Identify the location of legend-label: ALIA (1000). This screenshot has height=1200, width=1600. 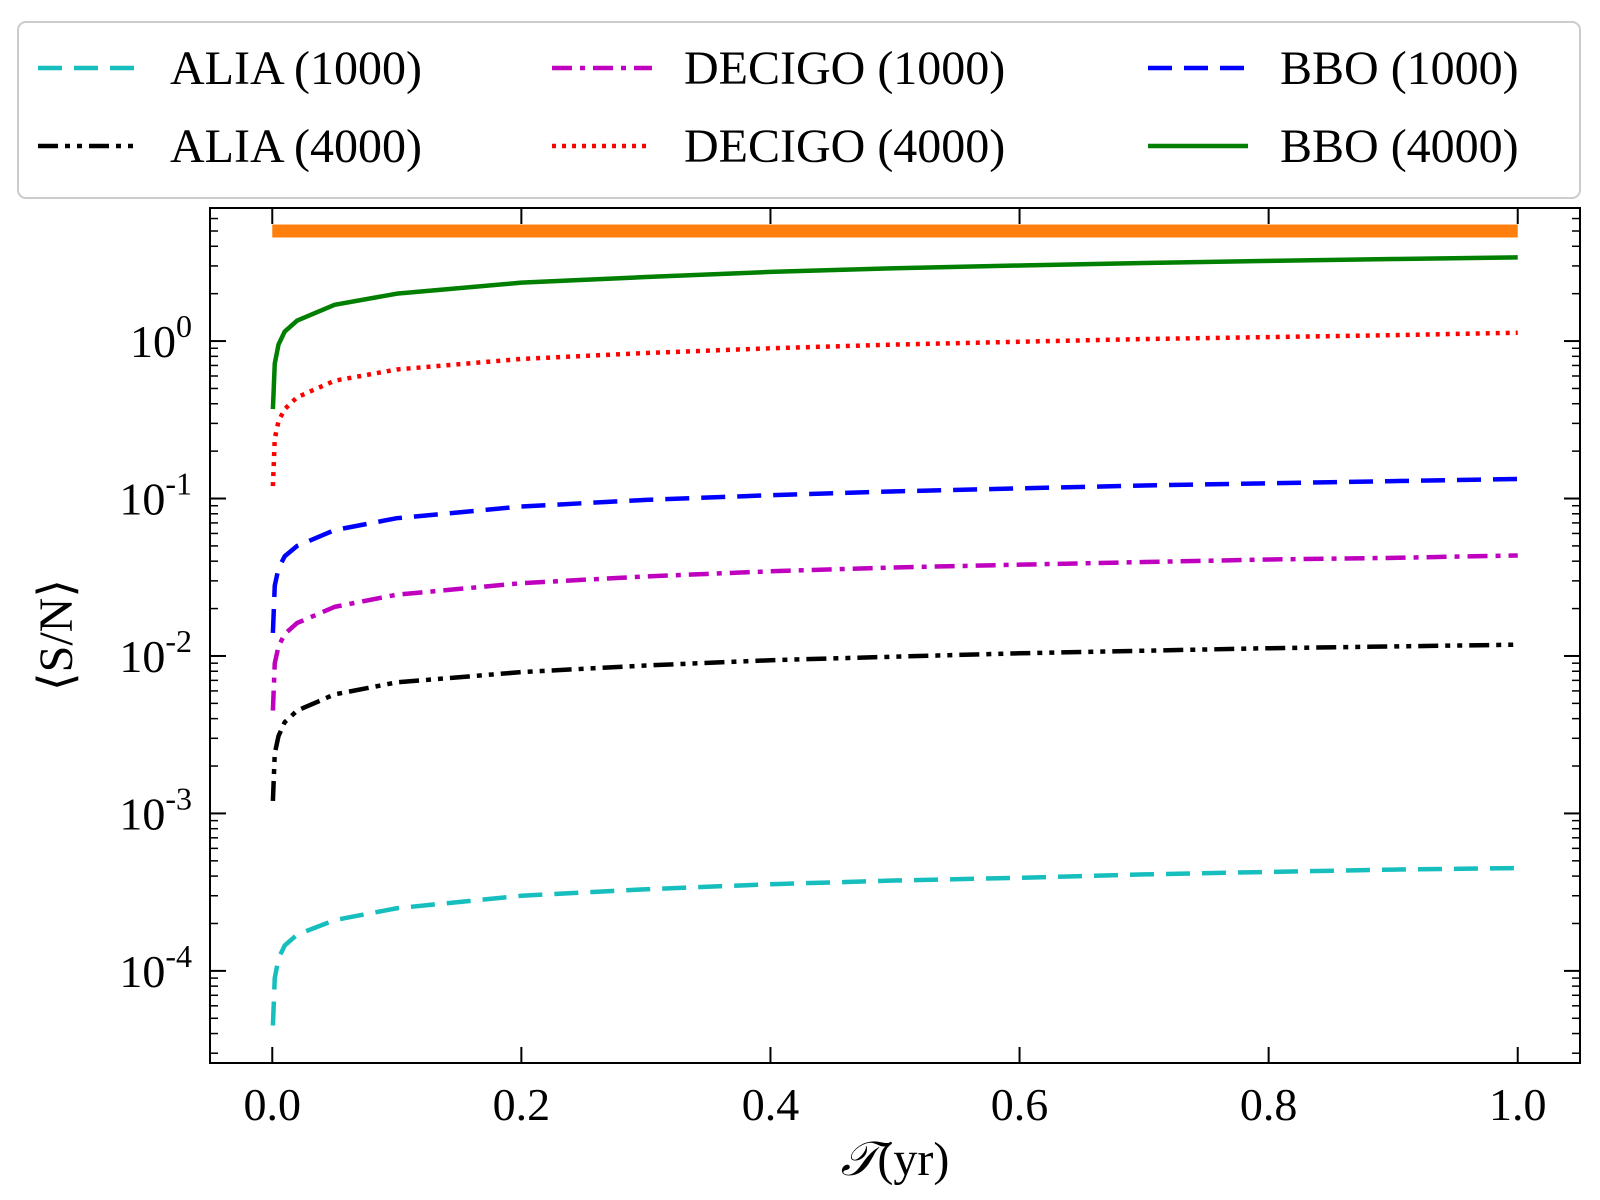
(296, 68).